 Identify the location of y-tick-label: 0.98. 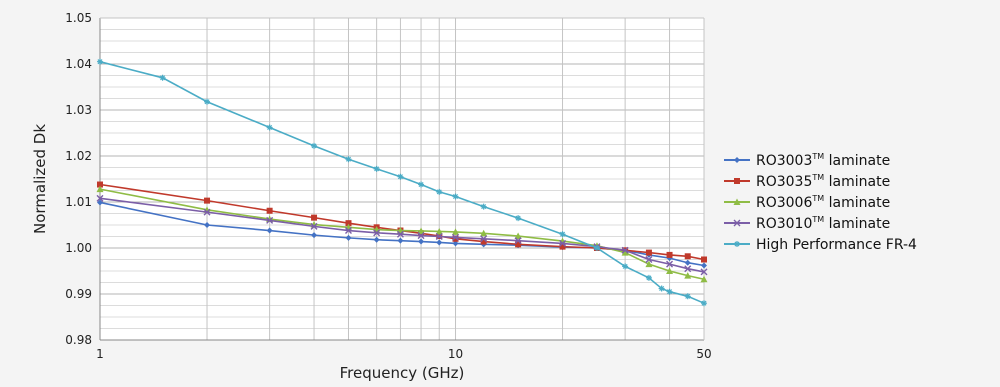
(78, 340).